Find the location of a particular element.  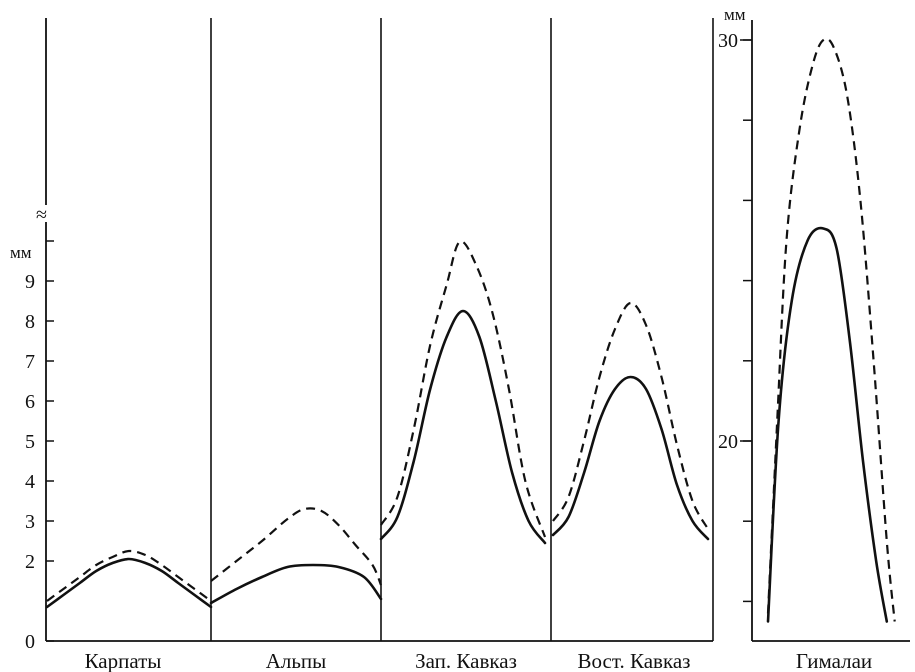

region-label: Зап. Кавказ is located at coordinates (466, 660).